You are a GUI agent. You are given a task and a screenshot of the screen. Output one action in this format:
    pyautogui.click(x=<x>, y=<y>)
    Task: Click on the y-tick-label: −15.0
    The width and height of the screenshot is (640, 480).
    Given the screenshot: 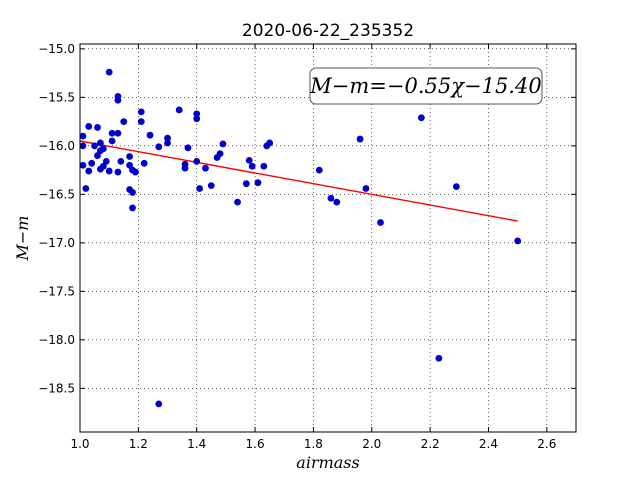 What is the action you would take?
    pyautogui.click(x=56, y=49)
    